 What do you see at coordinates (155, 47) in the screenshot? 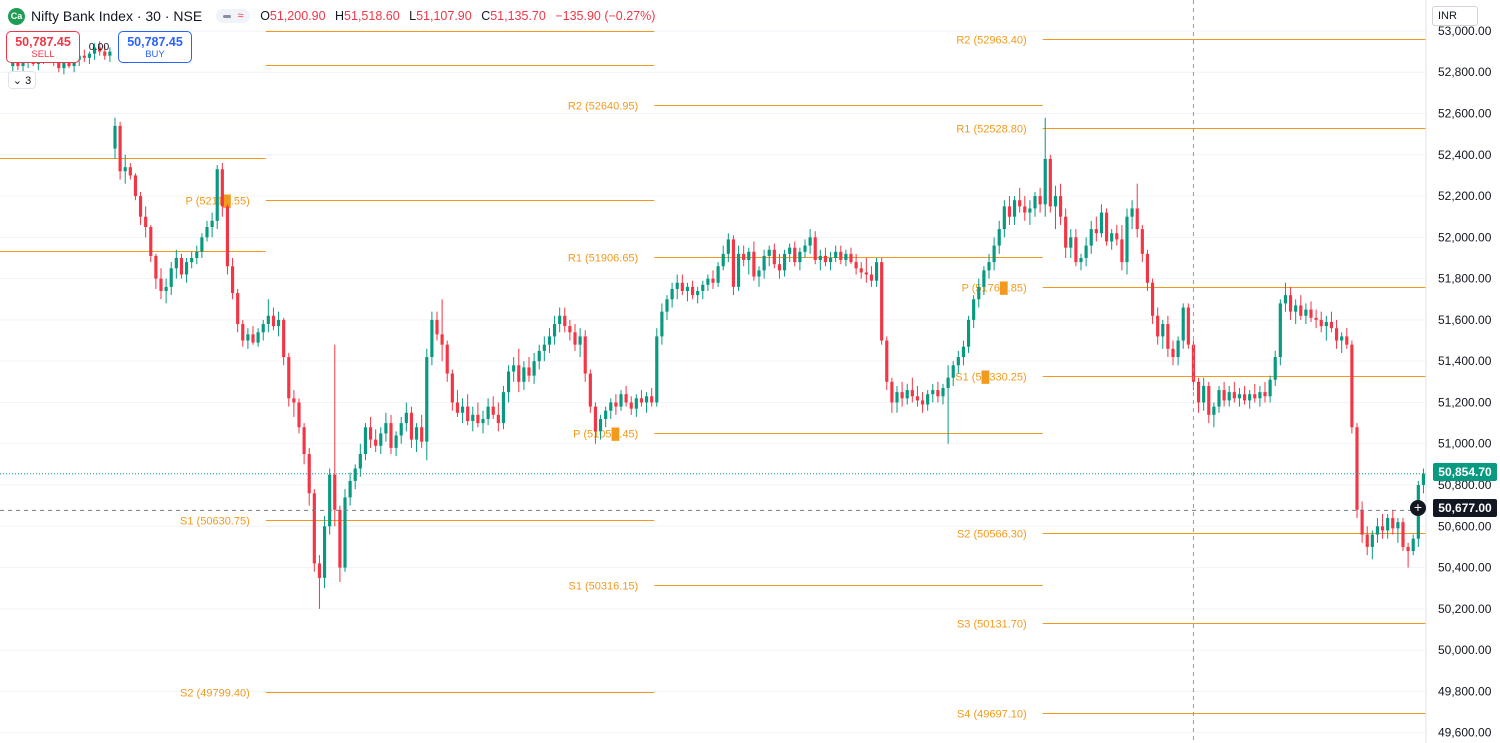
I see `buy-button: 50,787.45 BUY` at bounding box center [155, 47].